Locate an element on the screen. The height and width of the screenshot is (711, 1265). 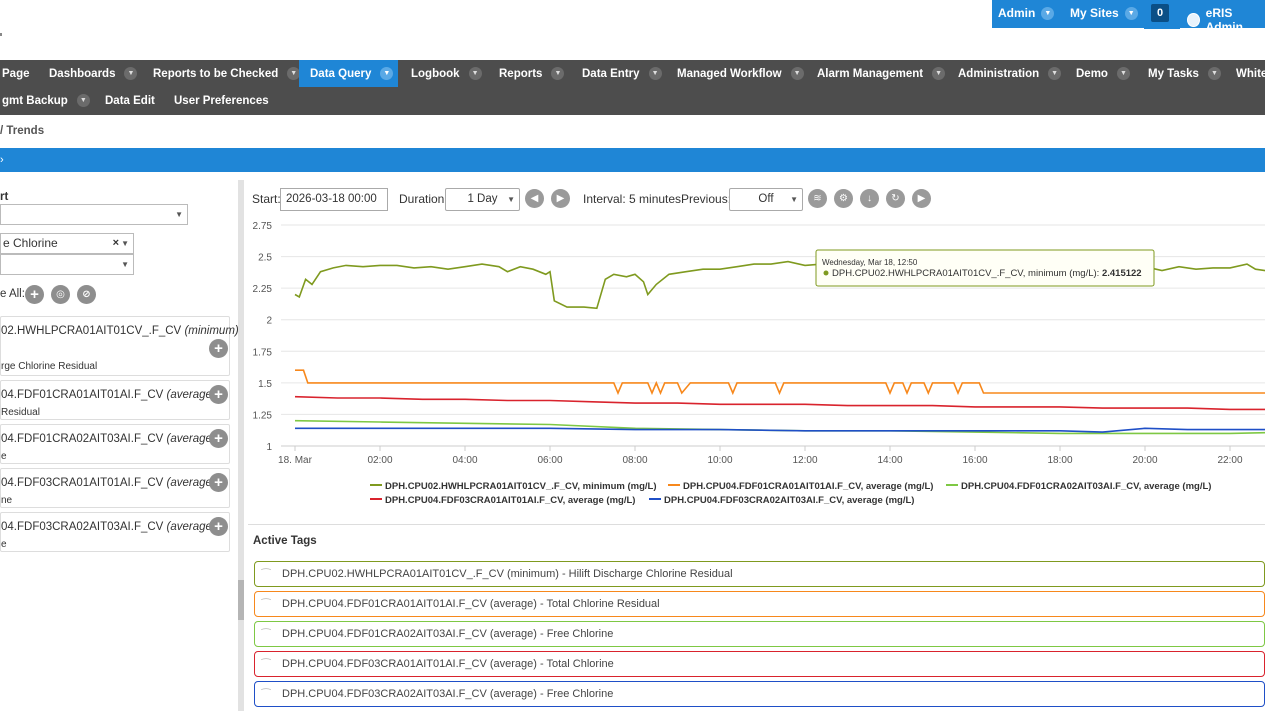
my-sites-menu: My Sites ▼ is located at coordinates (1104, 13).